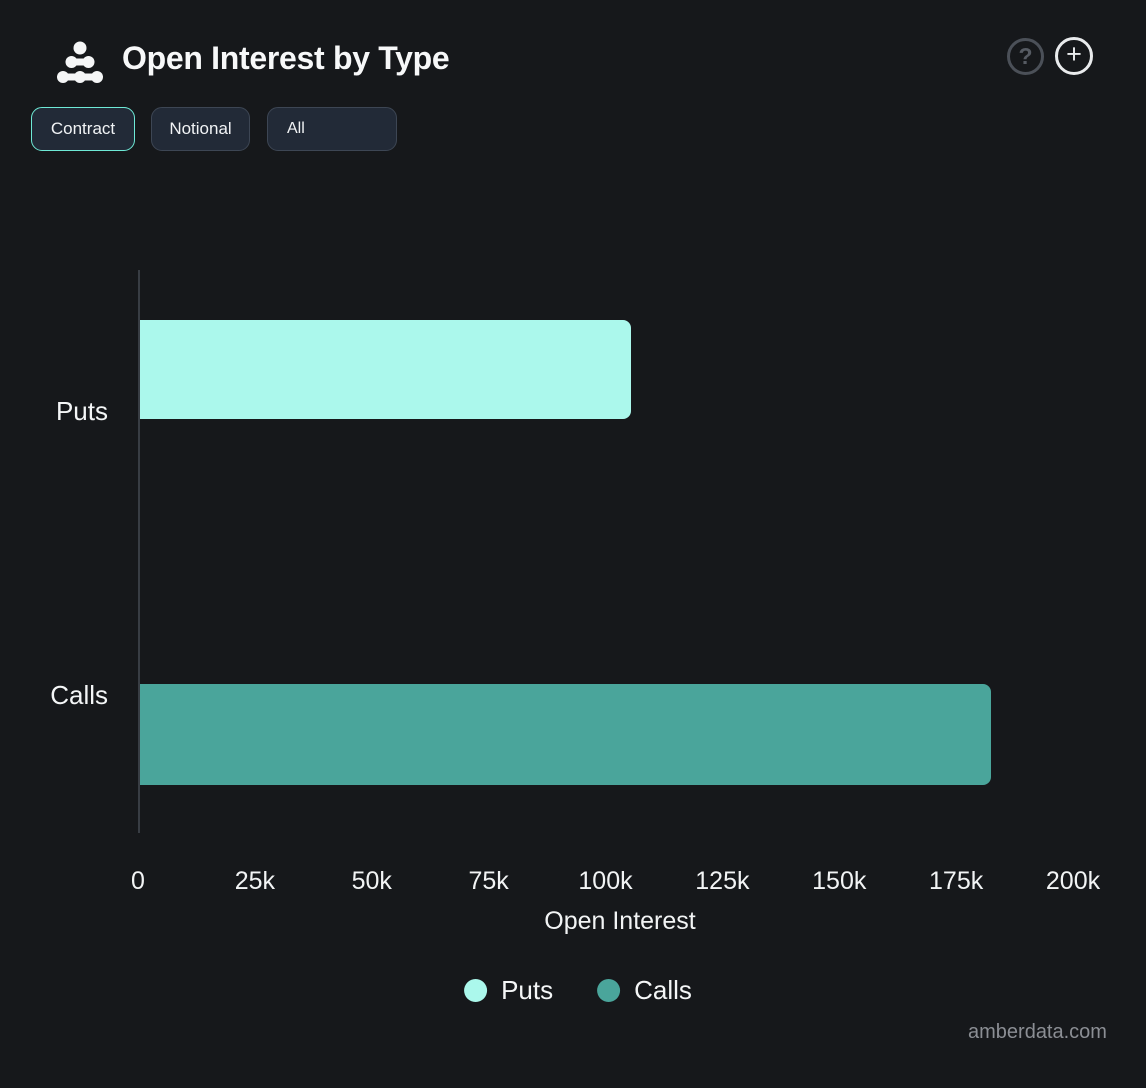 The height and width of the screenshot is (1088, 1146). I want to click on amberdata-watermark: amberdata.com, so click(1037, 1032).